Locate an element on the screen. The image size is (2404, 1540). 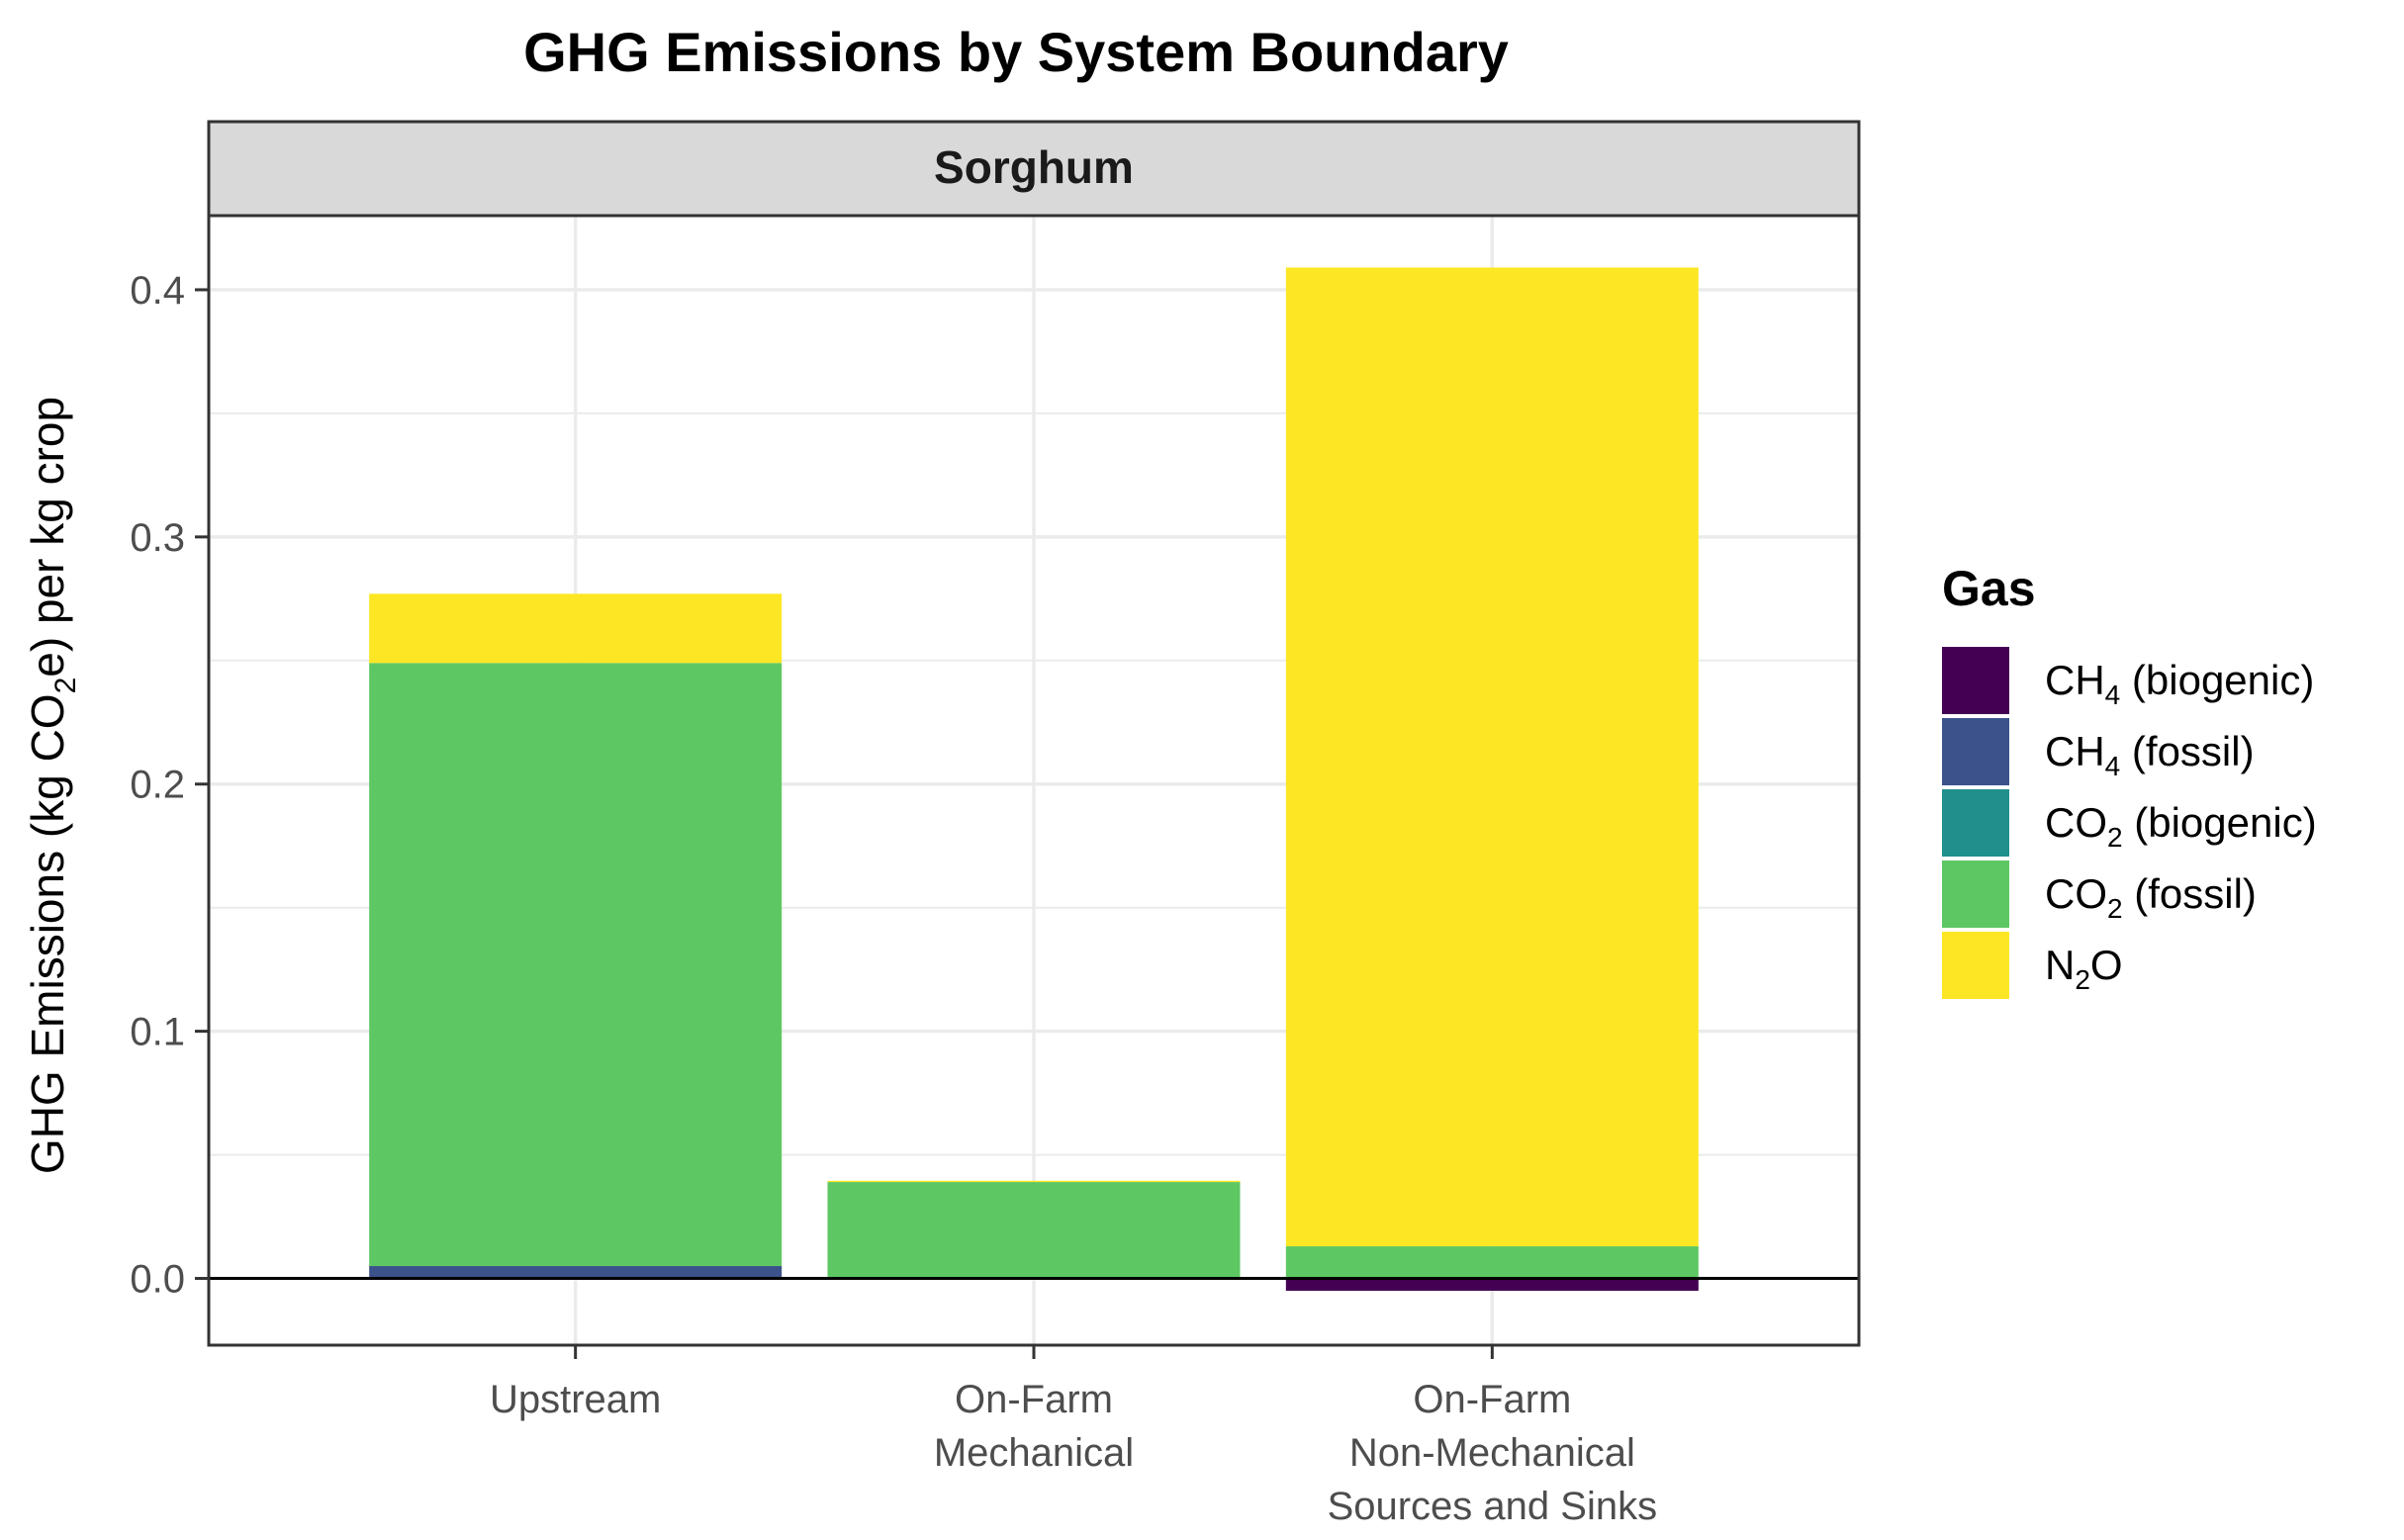
facet-label: Sorghum is located at coordinates (1034, 167).